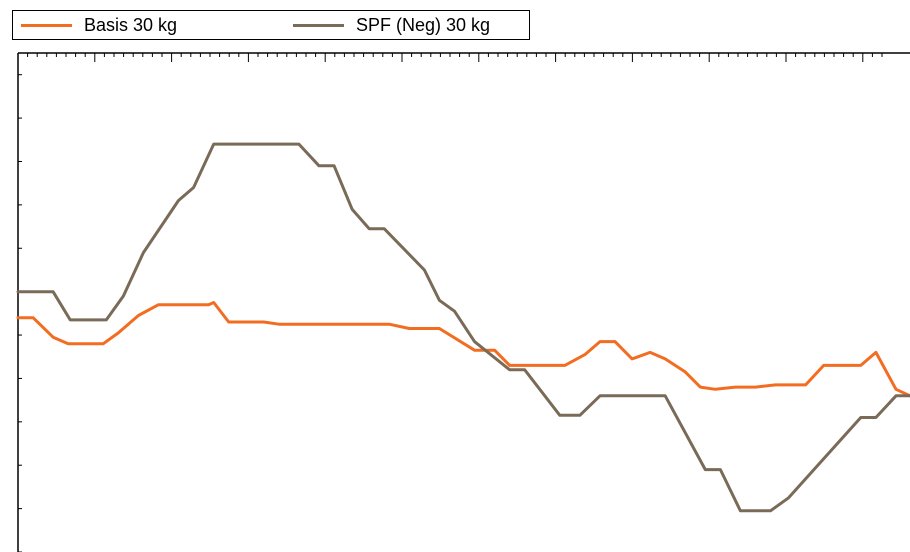  I want to click on legend-swatch-basis, so click(46, 25).